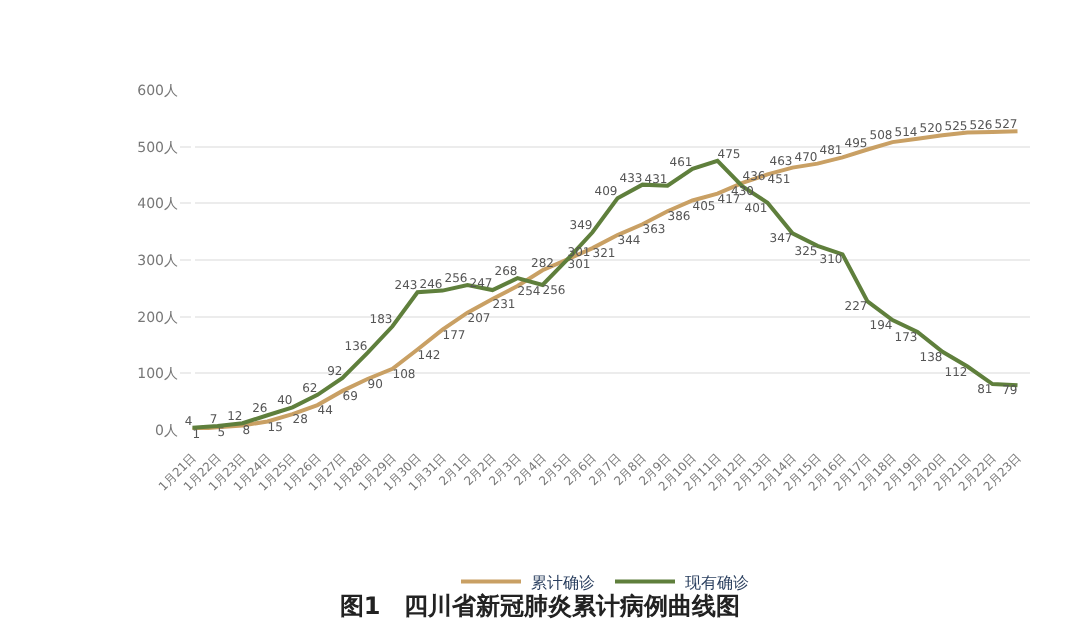  What do you see at coordinates (563, 582) in the screenshot?
I see `legend-label: 累计确诊` at bounding box center [563, 582].